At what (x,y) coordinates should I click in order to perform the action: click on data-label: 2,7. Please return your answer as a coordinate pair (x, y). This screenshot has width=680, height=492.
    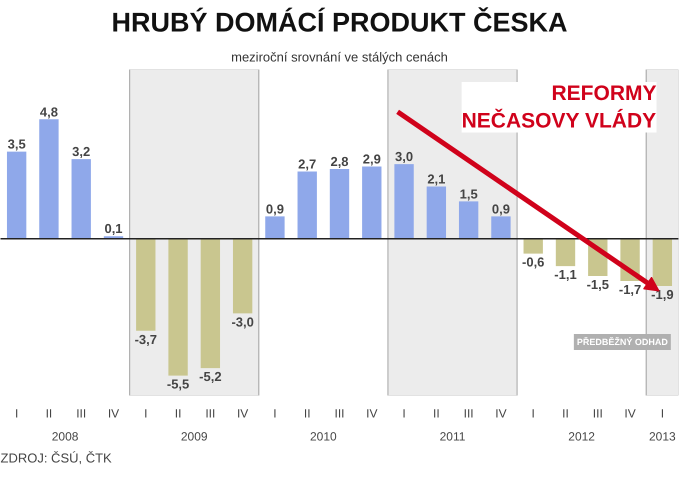
    Looking at the image, I should click on (307, 164).